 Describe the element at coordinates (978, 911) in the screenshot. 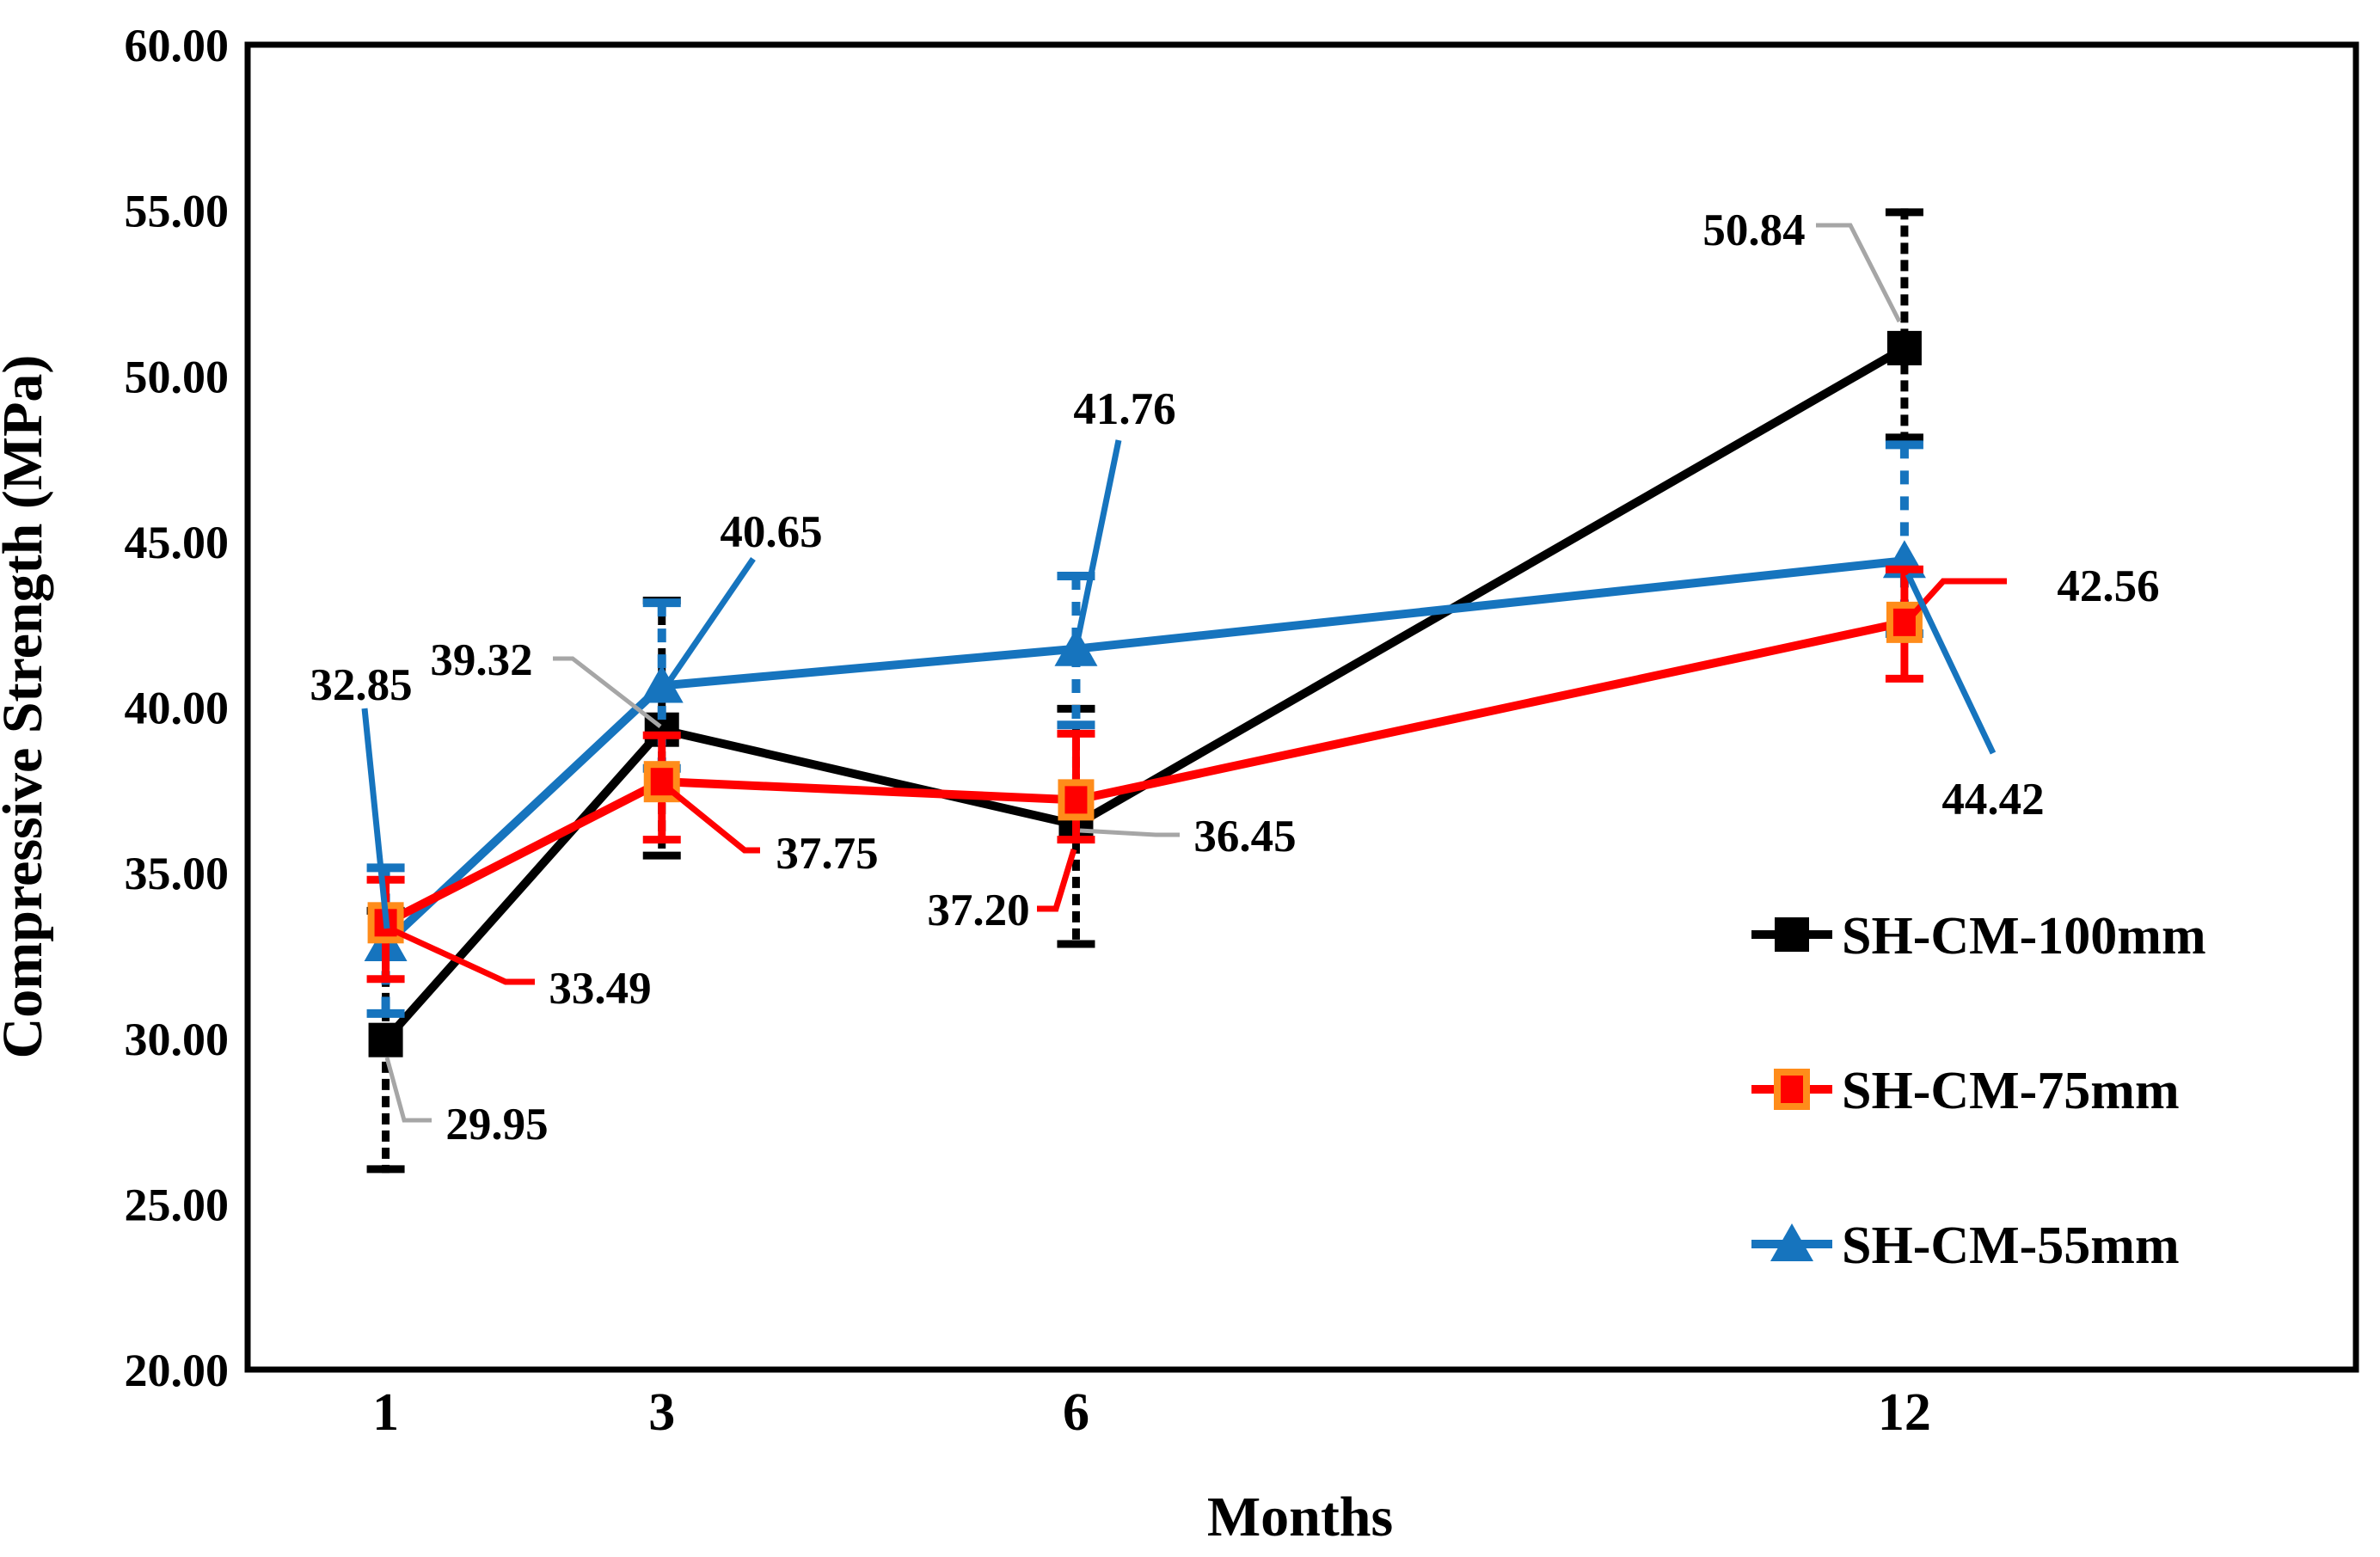

I see `annotation-label: 37.20` at that location.